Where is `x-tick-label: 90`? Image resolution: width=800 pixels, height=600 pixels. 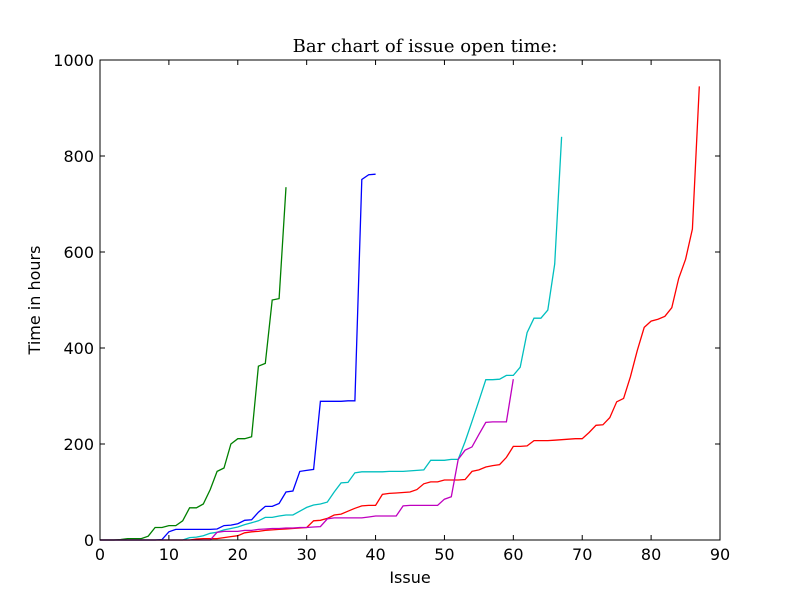 x-tick-label: 90 is located at coordinates (720, 554).